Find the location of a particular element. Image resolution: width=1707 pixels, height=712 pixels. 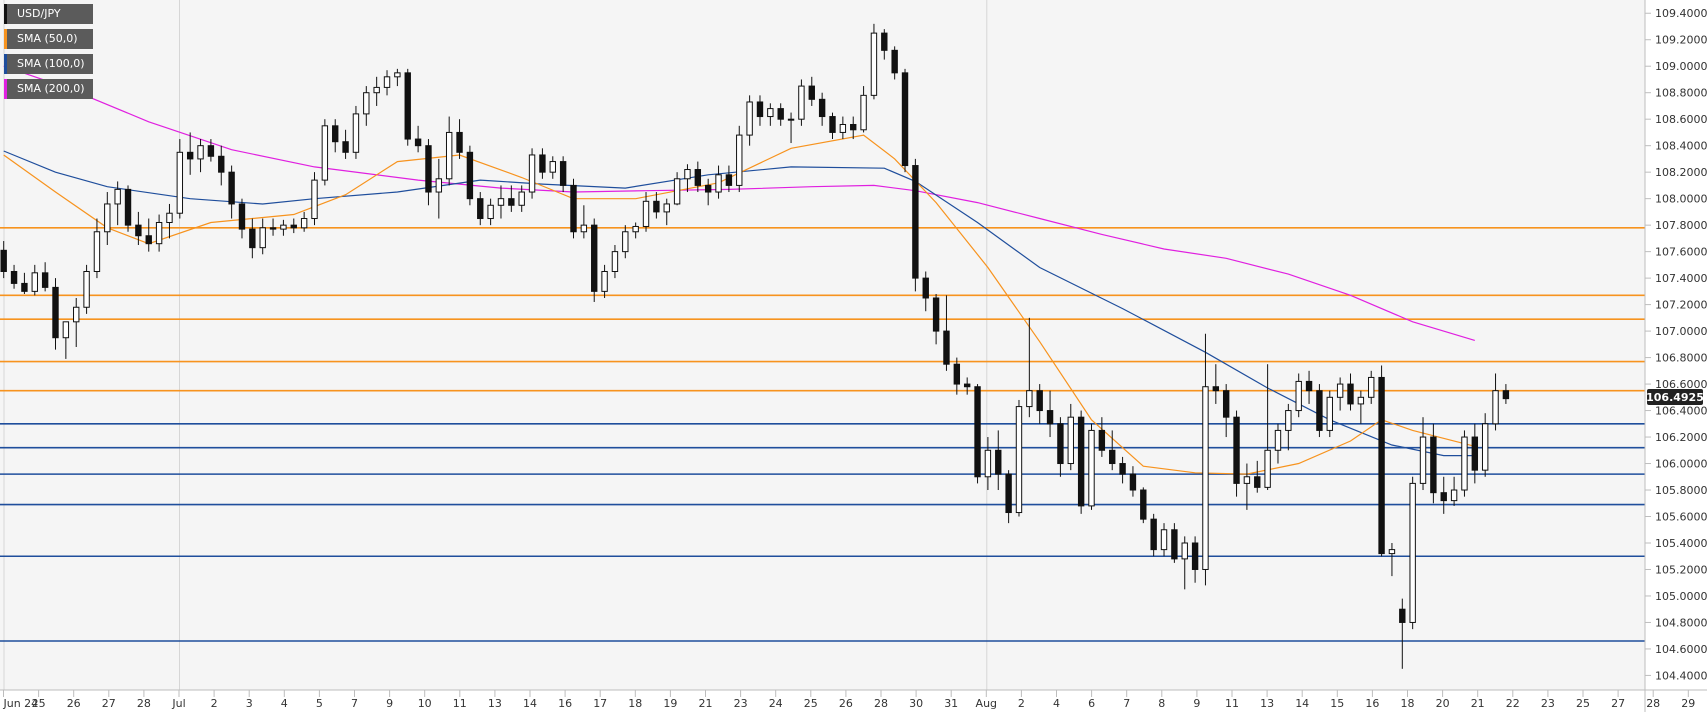

y-tick-label: 108.4000 is located at coordinates (1681, 146).